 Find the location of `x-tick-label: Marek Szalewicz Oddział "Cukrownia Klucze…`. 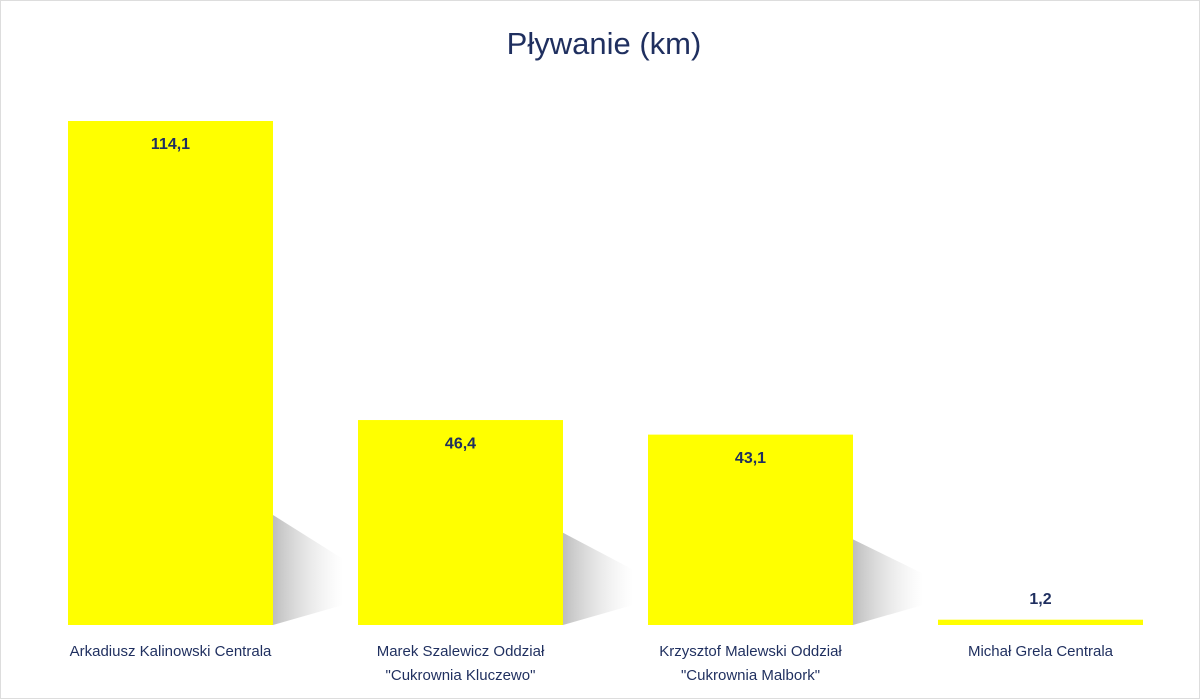

x-tick-label: Marek Szalewicz Oddział "Cukrownia Klucze… is located at coordinates (461, 663).